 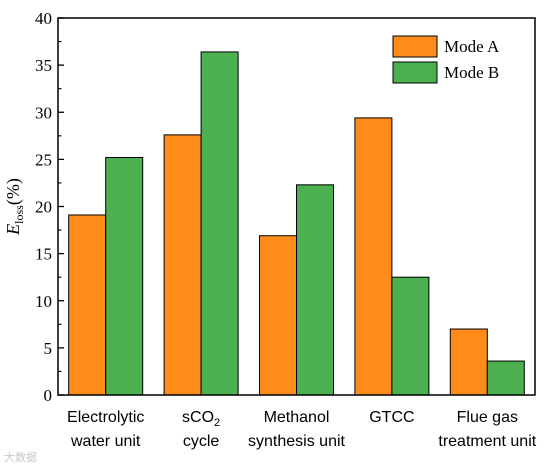 What do you see at coordinates (48, 395) in the screenshot?
I see `y-tick-label: 0` at bounding box center [48, 395].